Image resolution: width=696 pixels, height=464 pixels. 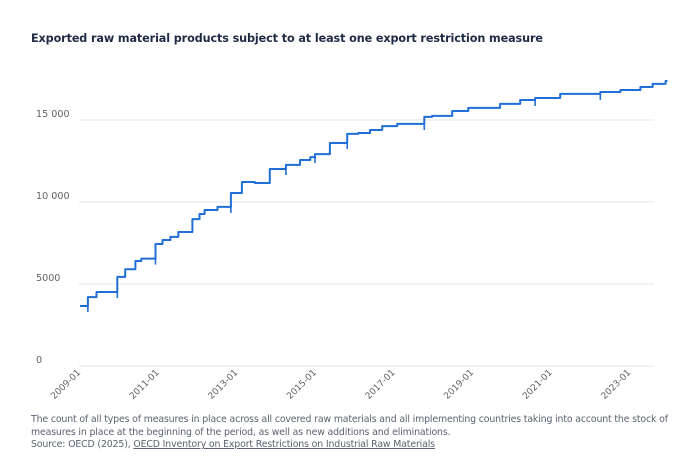 What do you see at coordinates (617, 385) in the screenshot?
I see `x-tick-label: 2023-01` at bounding box center [617, 385].